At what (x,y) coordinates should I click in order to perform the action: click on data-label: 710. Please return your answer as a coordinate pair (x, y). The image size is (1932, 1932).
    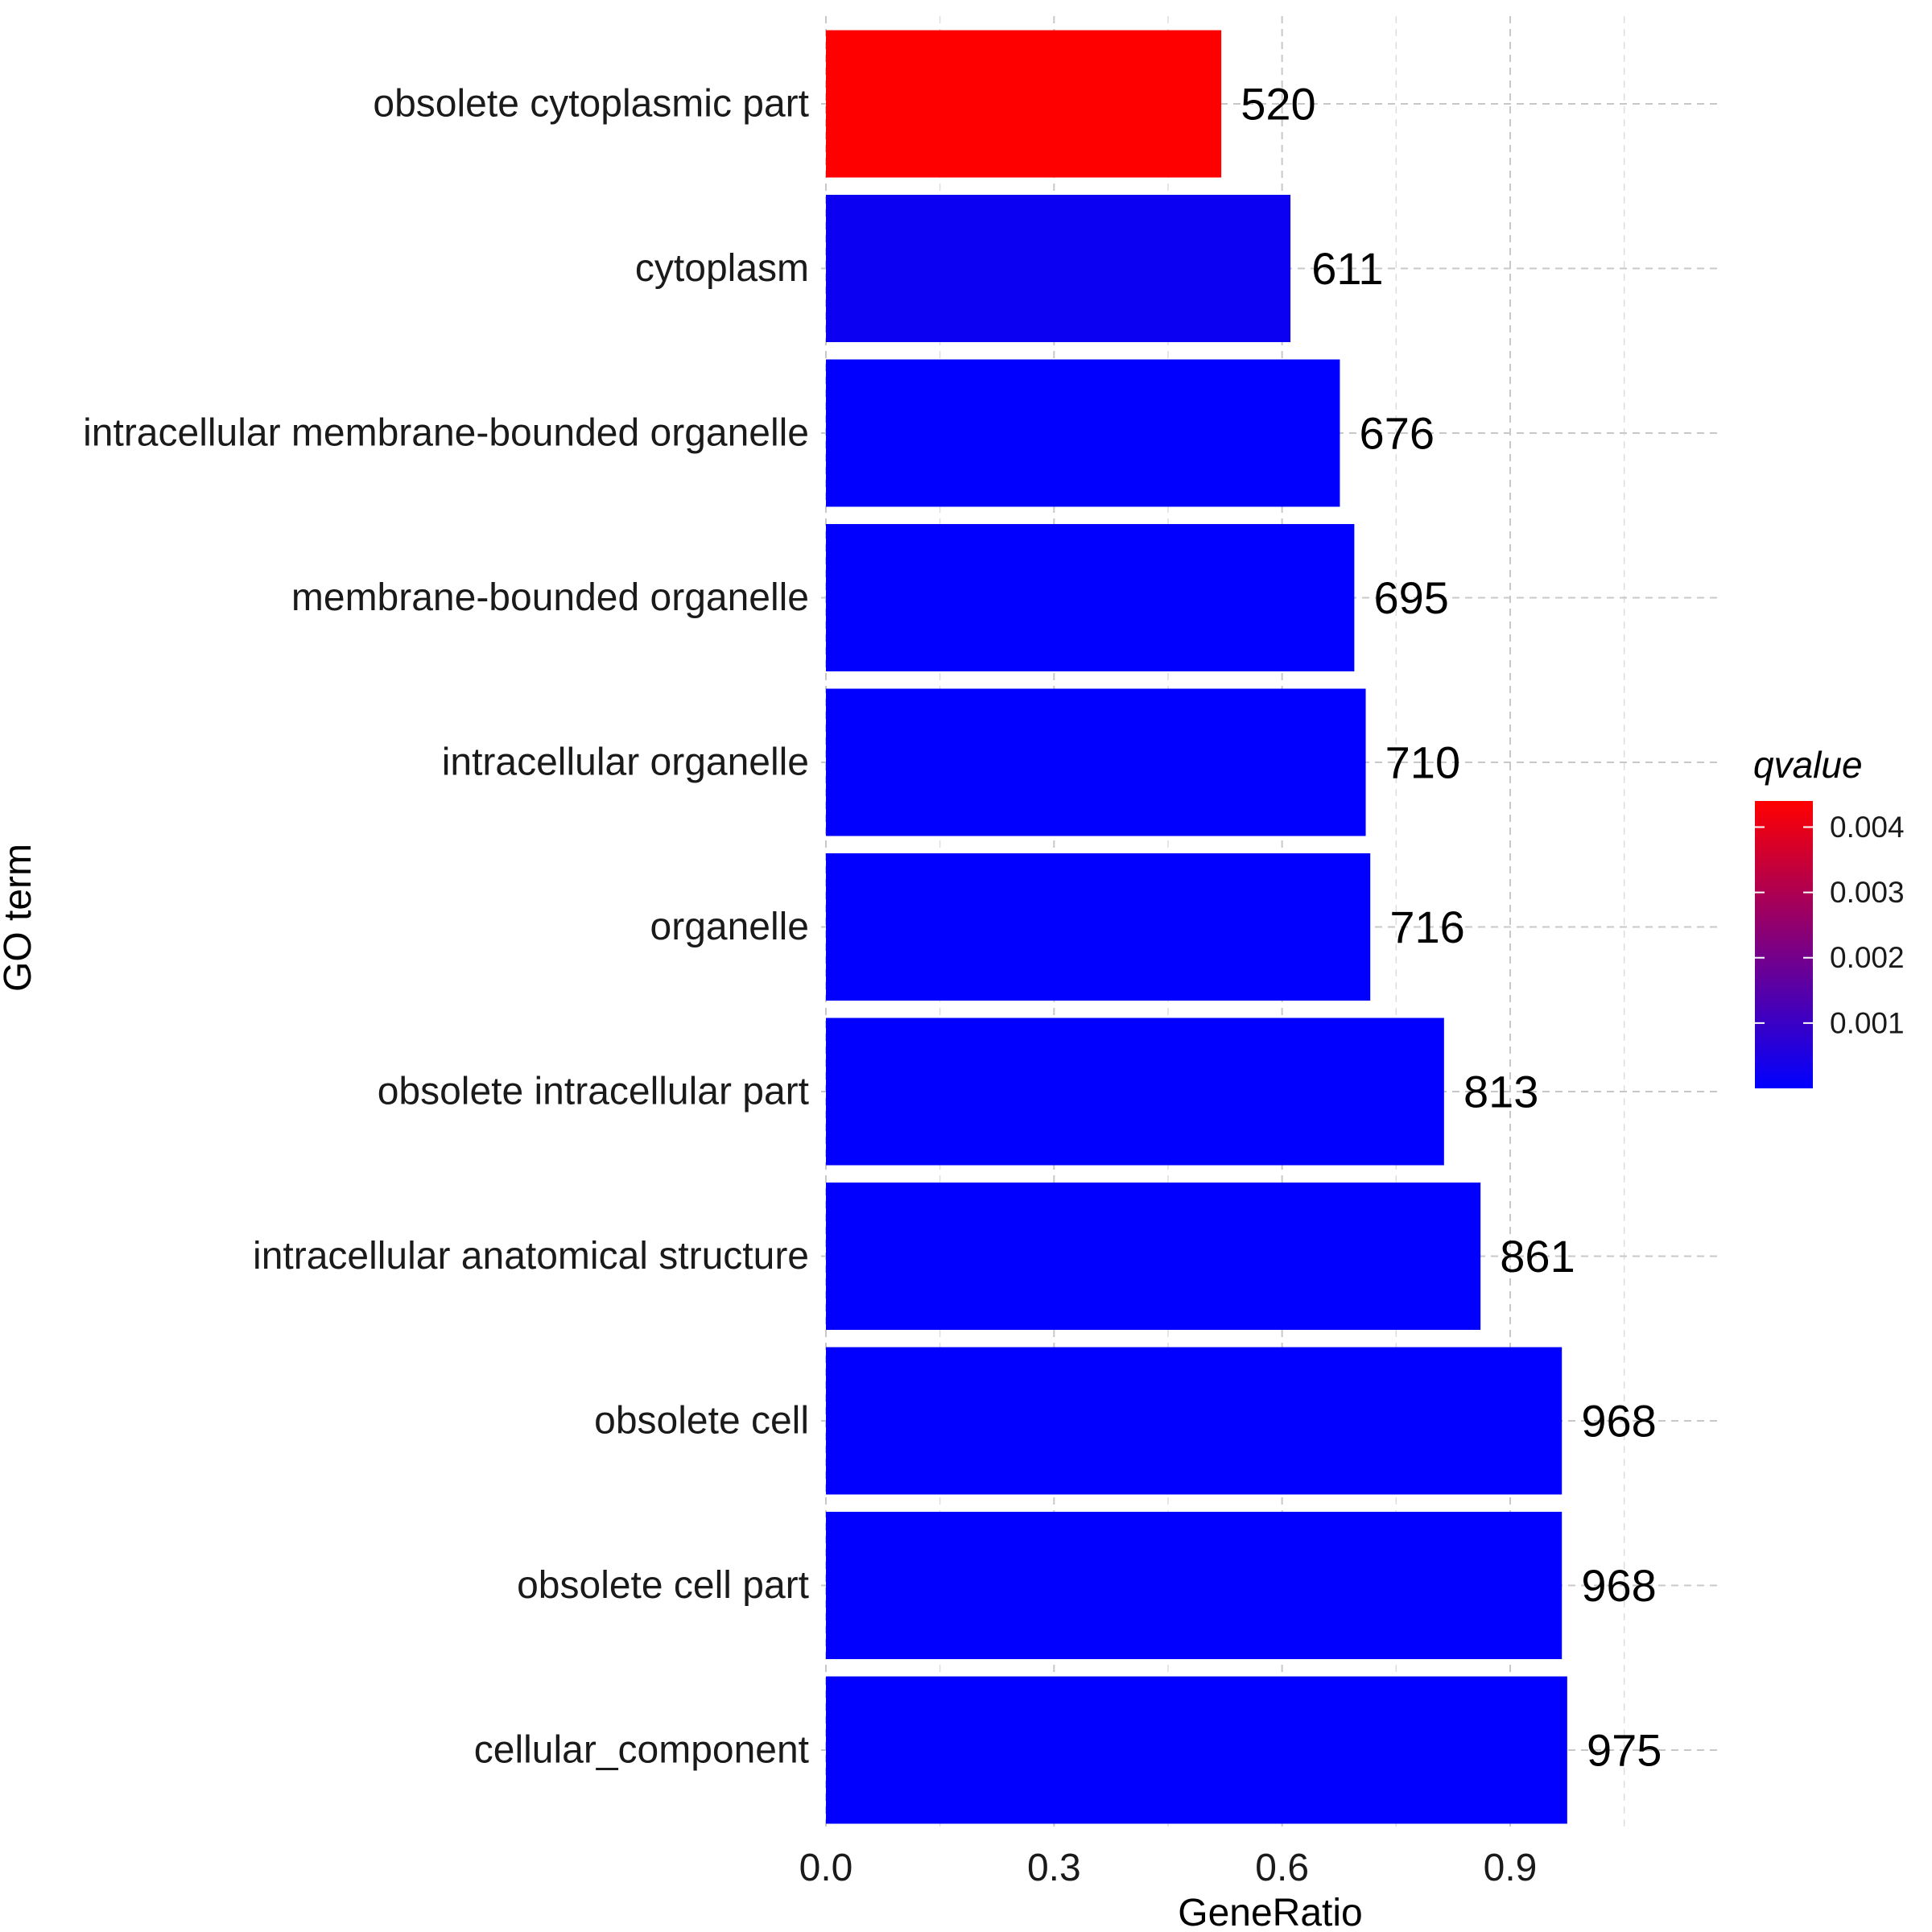
    Looking at the image, I should click on (1422, 762).